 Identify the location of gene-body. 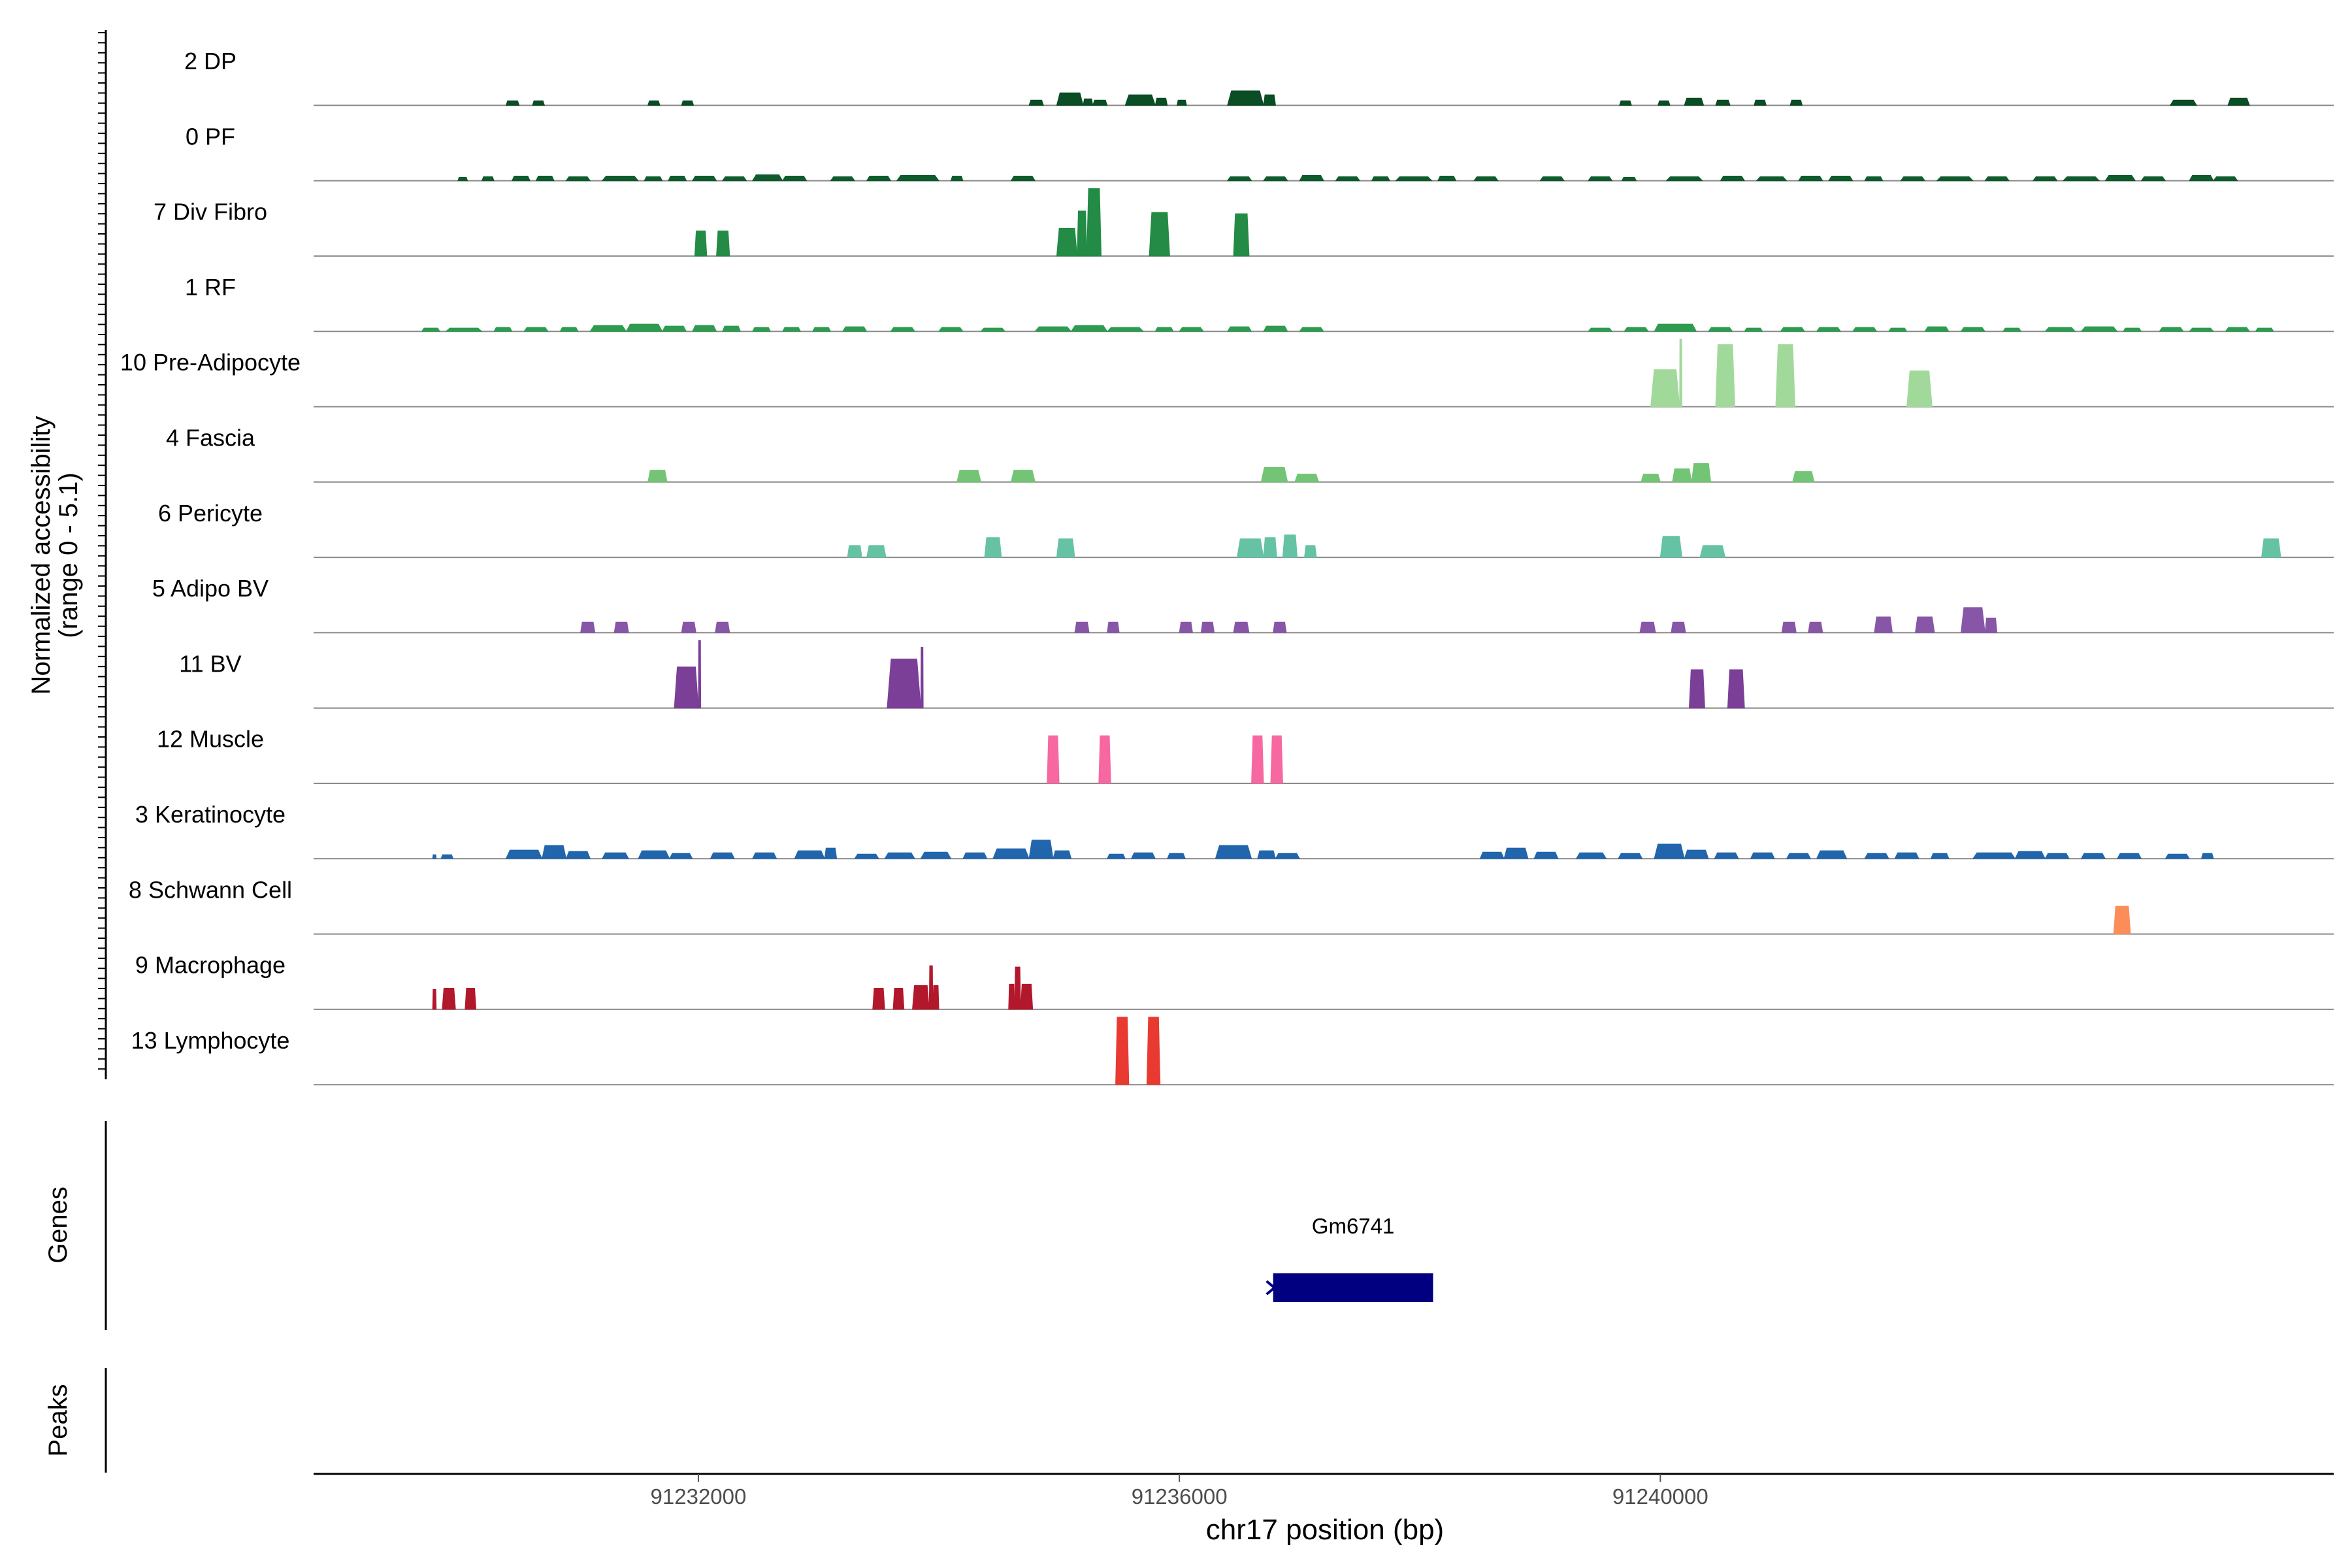
(1353, 1287).